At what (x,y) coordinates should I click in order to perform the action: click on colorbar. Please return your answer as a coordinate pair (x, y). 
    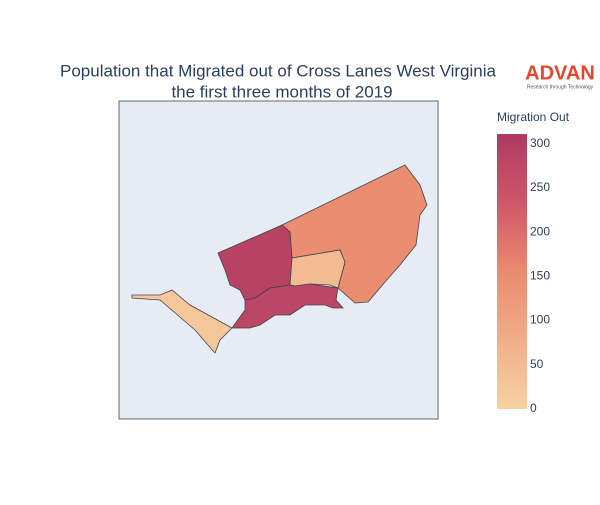
    Looking at the image, I should click on (512, 271).